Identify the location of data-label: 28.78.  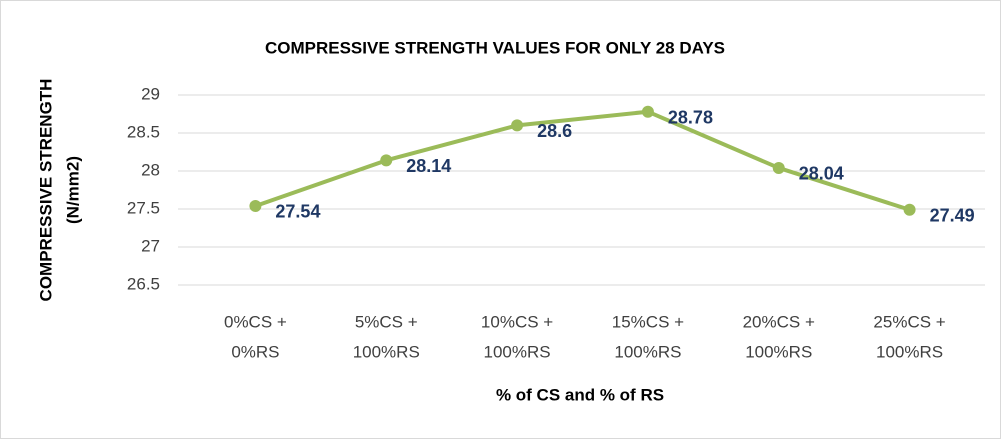
(690, 117).